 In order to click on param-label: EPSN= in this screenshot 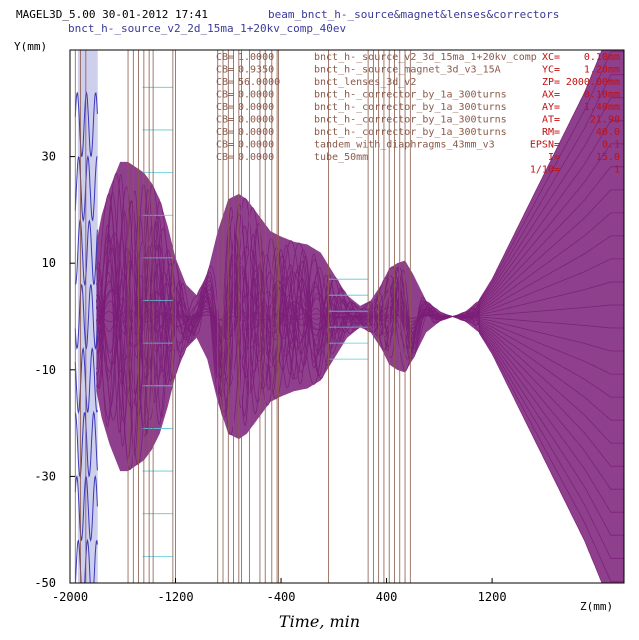, I will do `click(545, 145)`.